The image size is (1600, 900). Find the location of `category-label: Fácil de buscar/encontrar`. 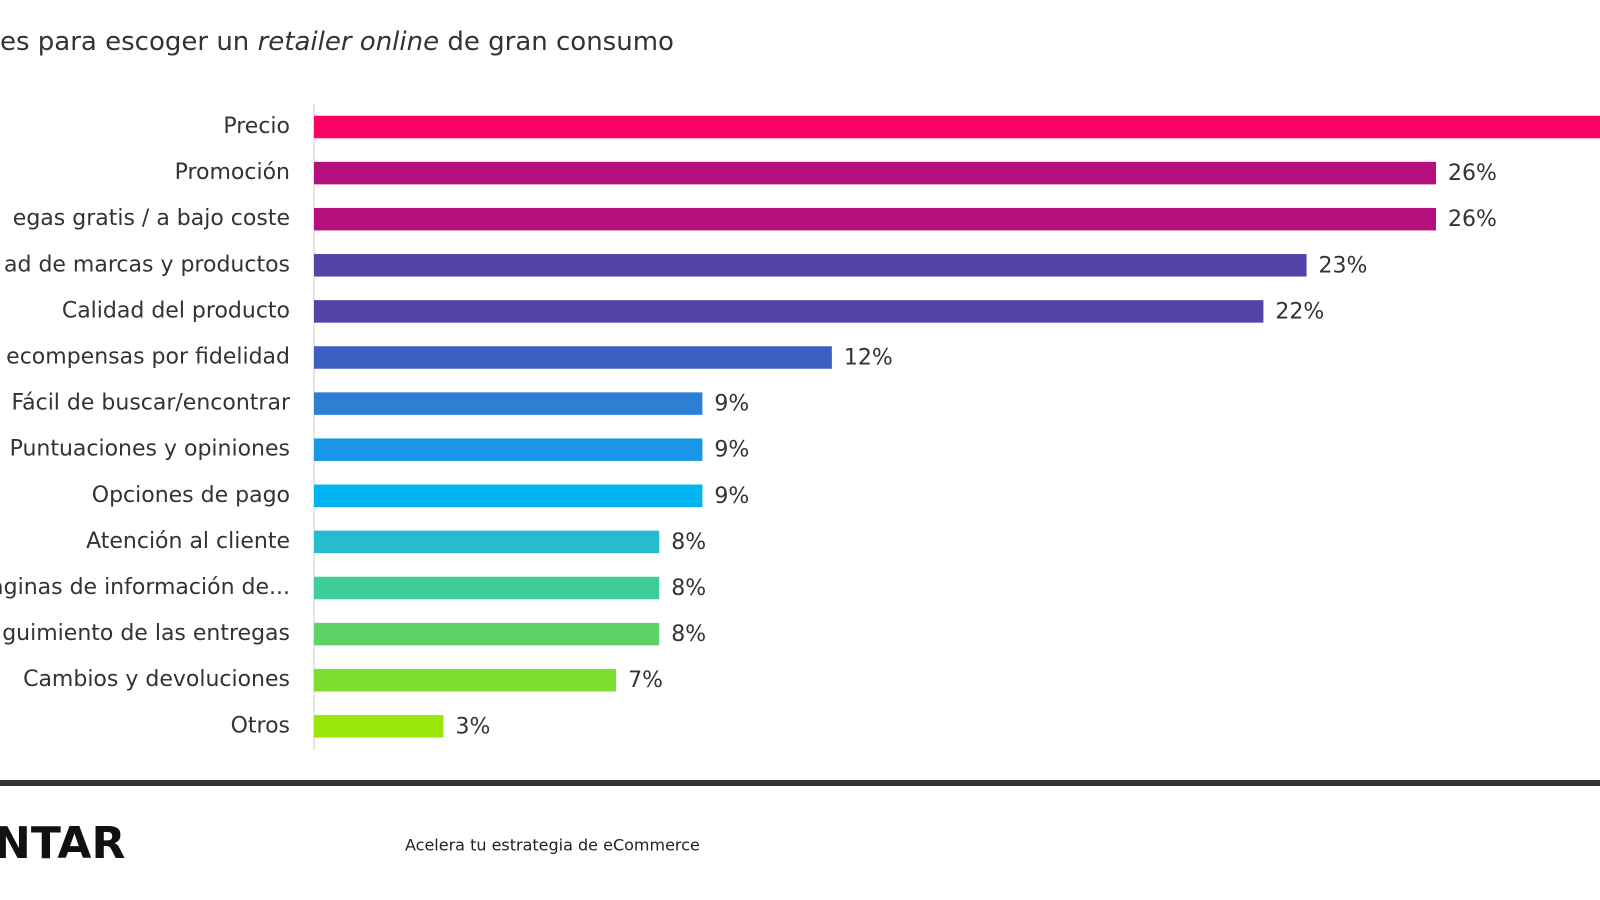

category-label: Fácil de buscar/encontrar is located at coordinates (150, 403).